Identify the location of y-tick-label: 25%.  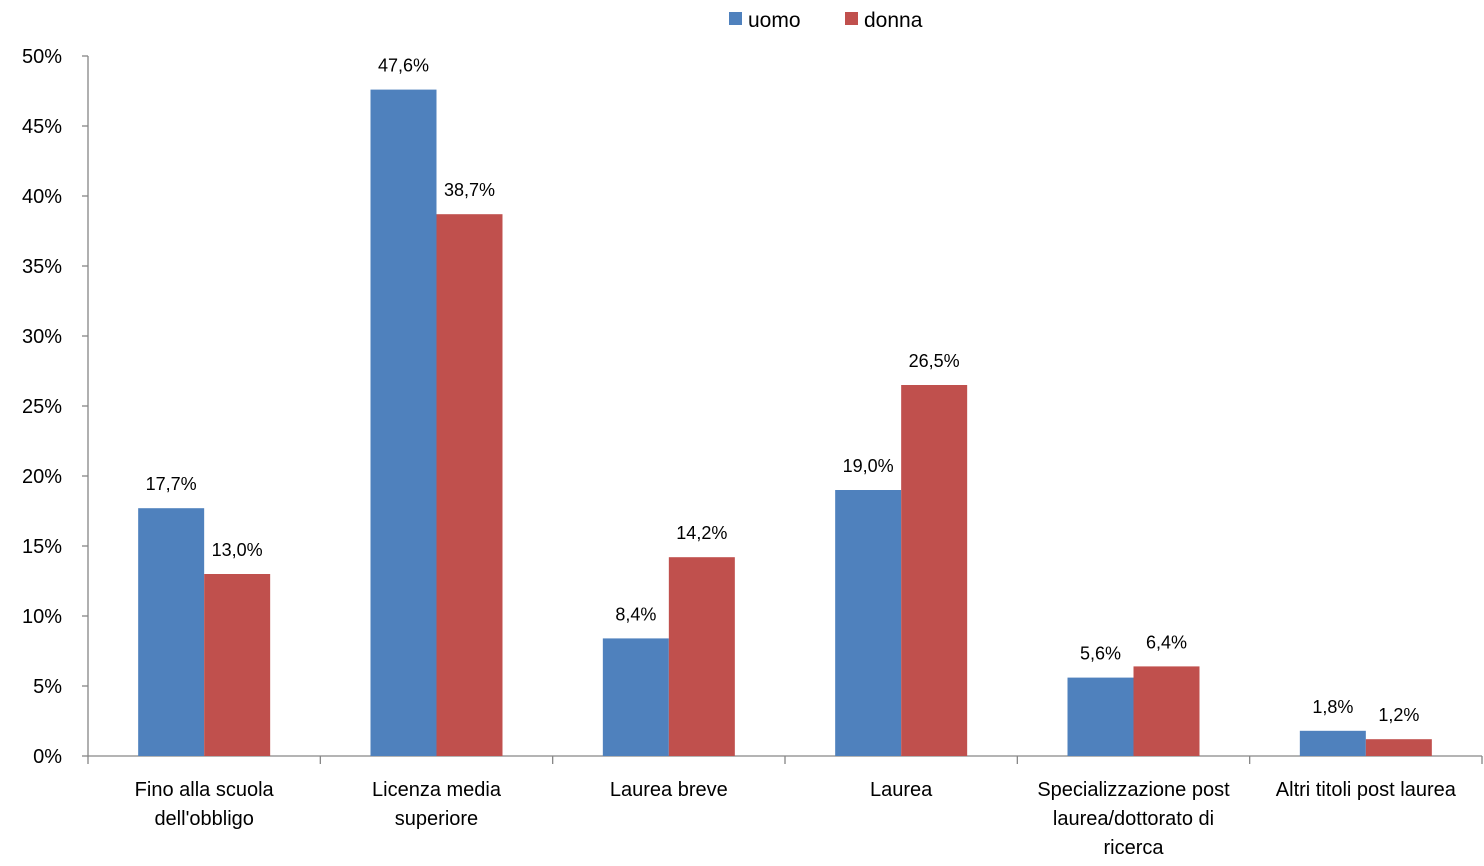
(42, 407).